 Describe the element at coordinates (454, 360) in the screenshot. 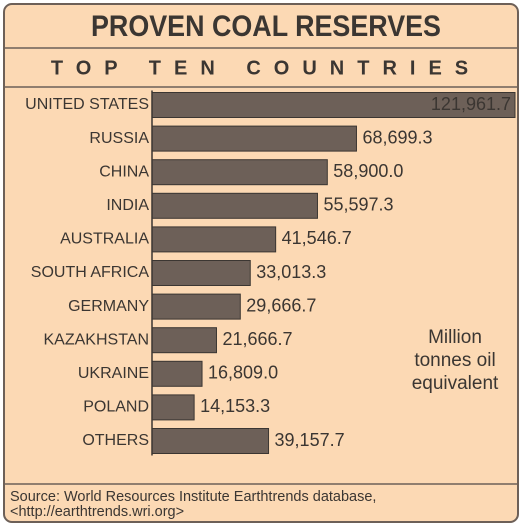

I see `annotation: tonnes oil` at that location.